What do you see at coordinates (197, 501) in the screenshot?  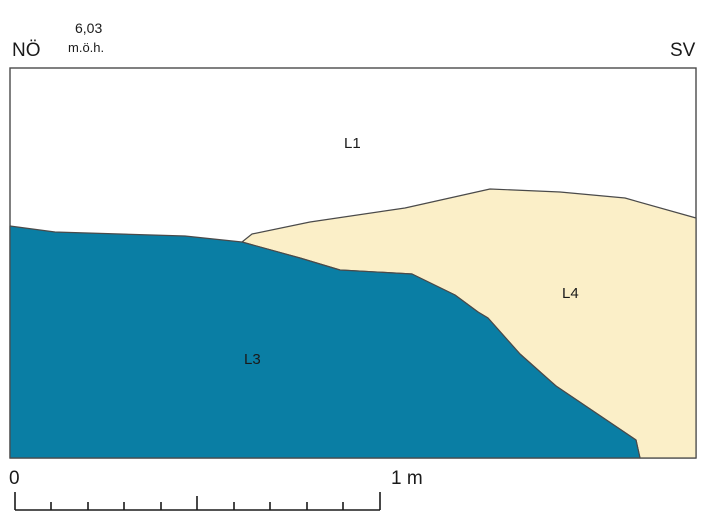 I see `scale-bar` at bounding box center [197, 501].